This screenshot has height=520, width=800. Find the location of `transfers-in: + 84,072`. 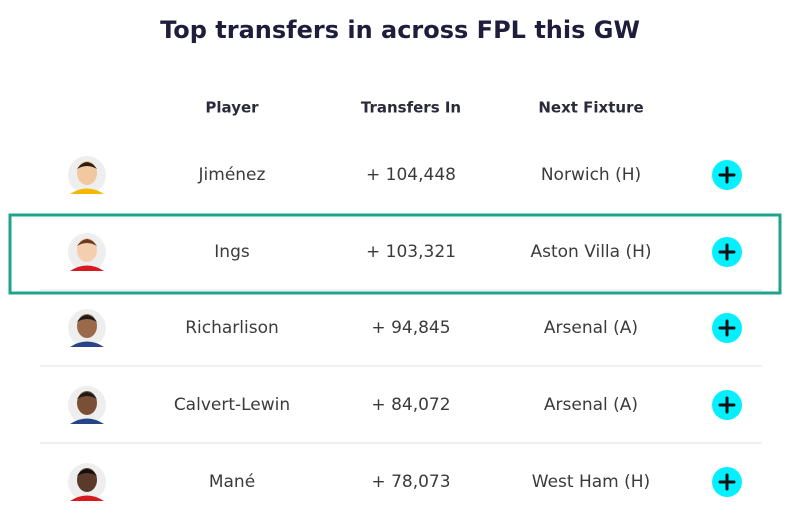

transfers-in: + 84,072 is located at coordinates (410, 405).